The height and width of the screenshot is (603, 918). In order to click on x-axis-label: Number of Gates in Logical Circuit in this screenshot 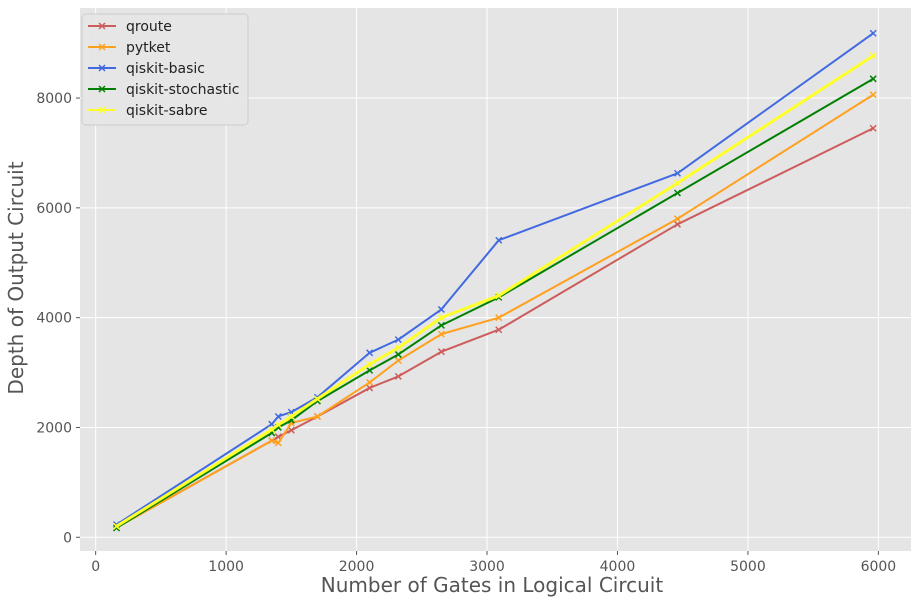, I will do `click(492, 585)`.